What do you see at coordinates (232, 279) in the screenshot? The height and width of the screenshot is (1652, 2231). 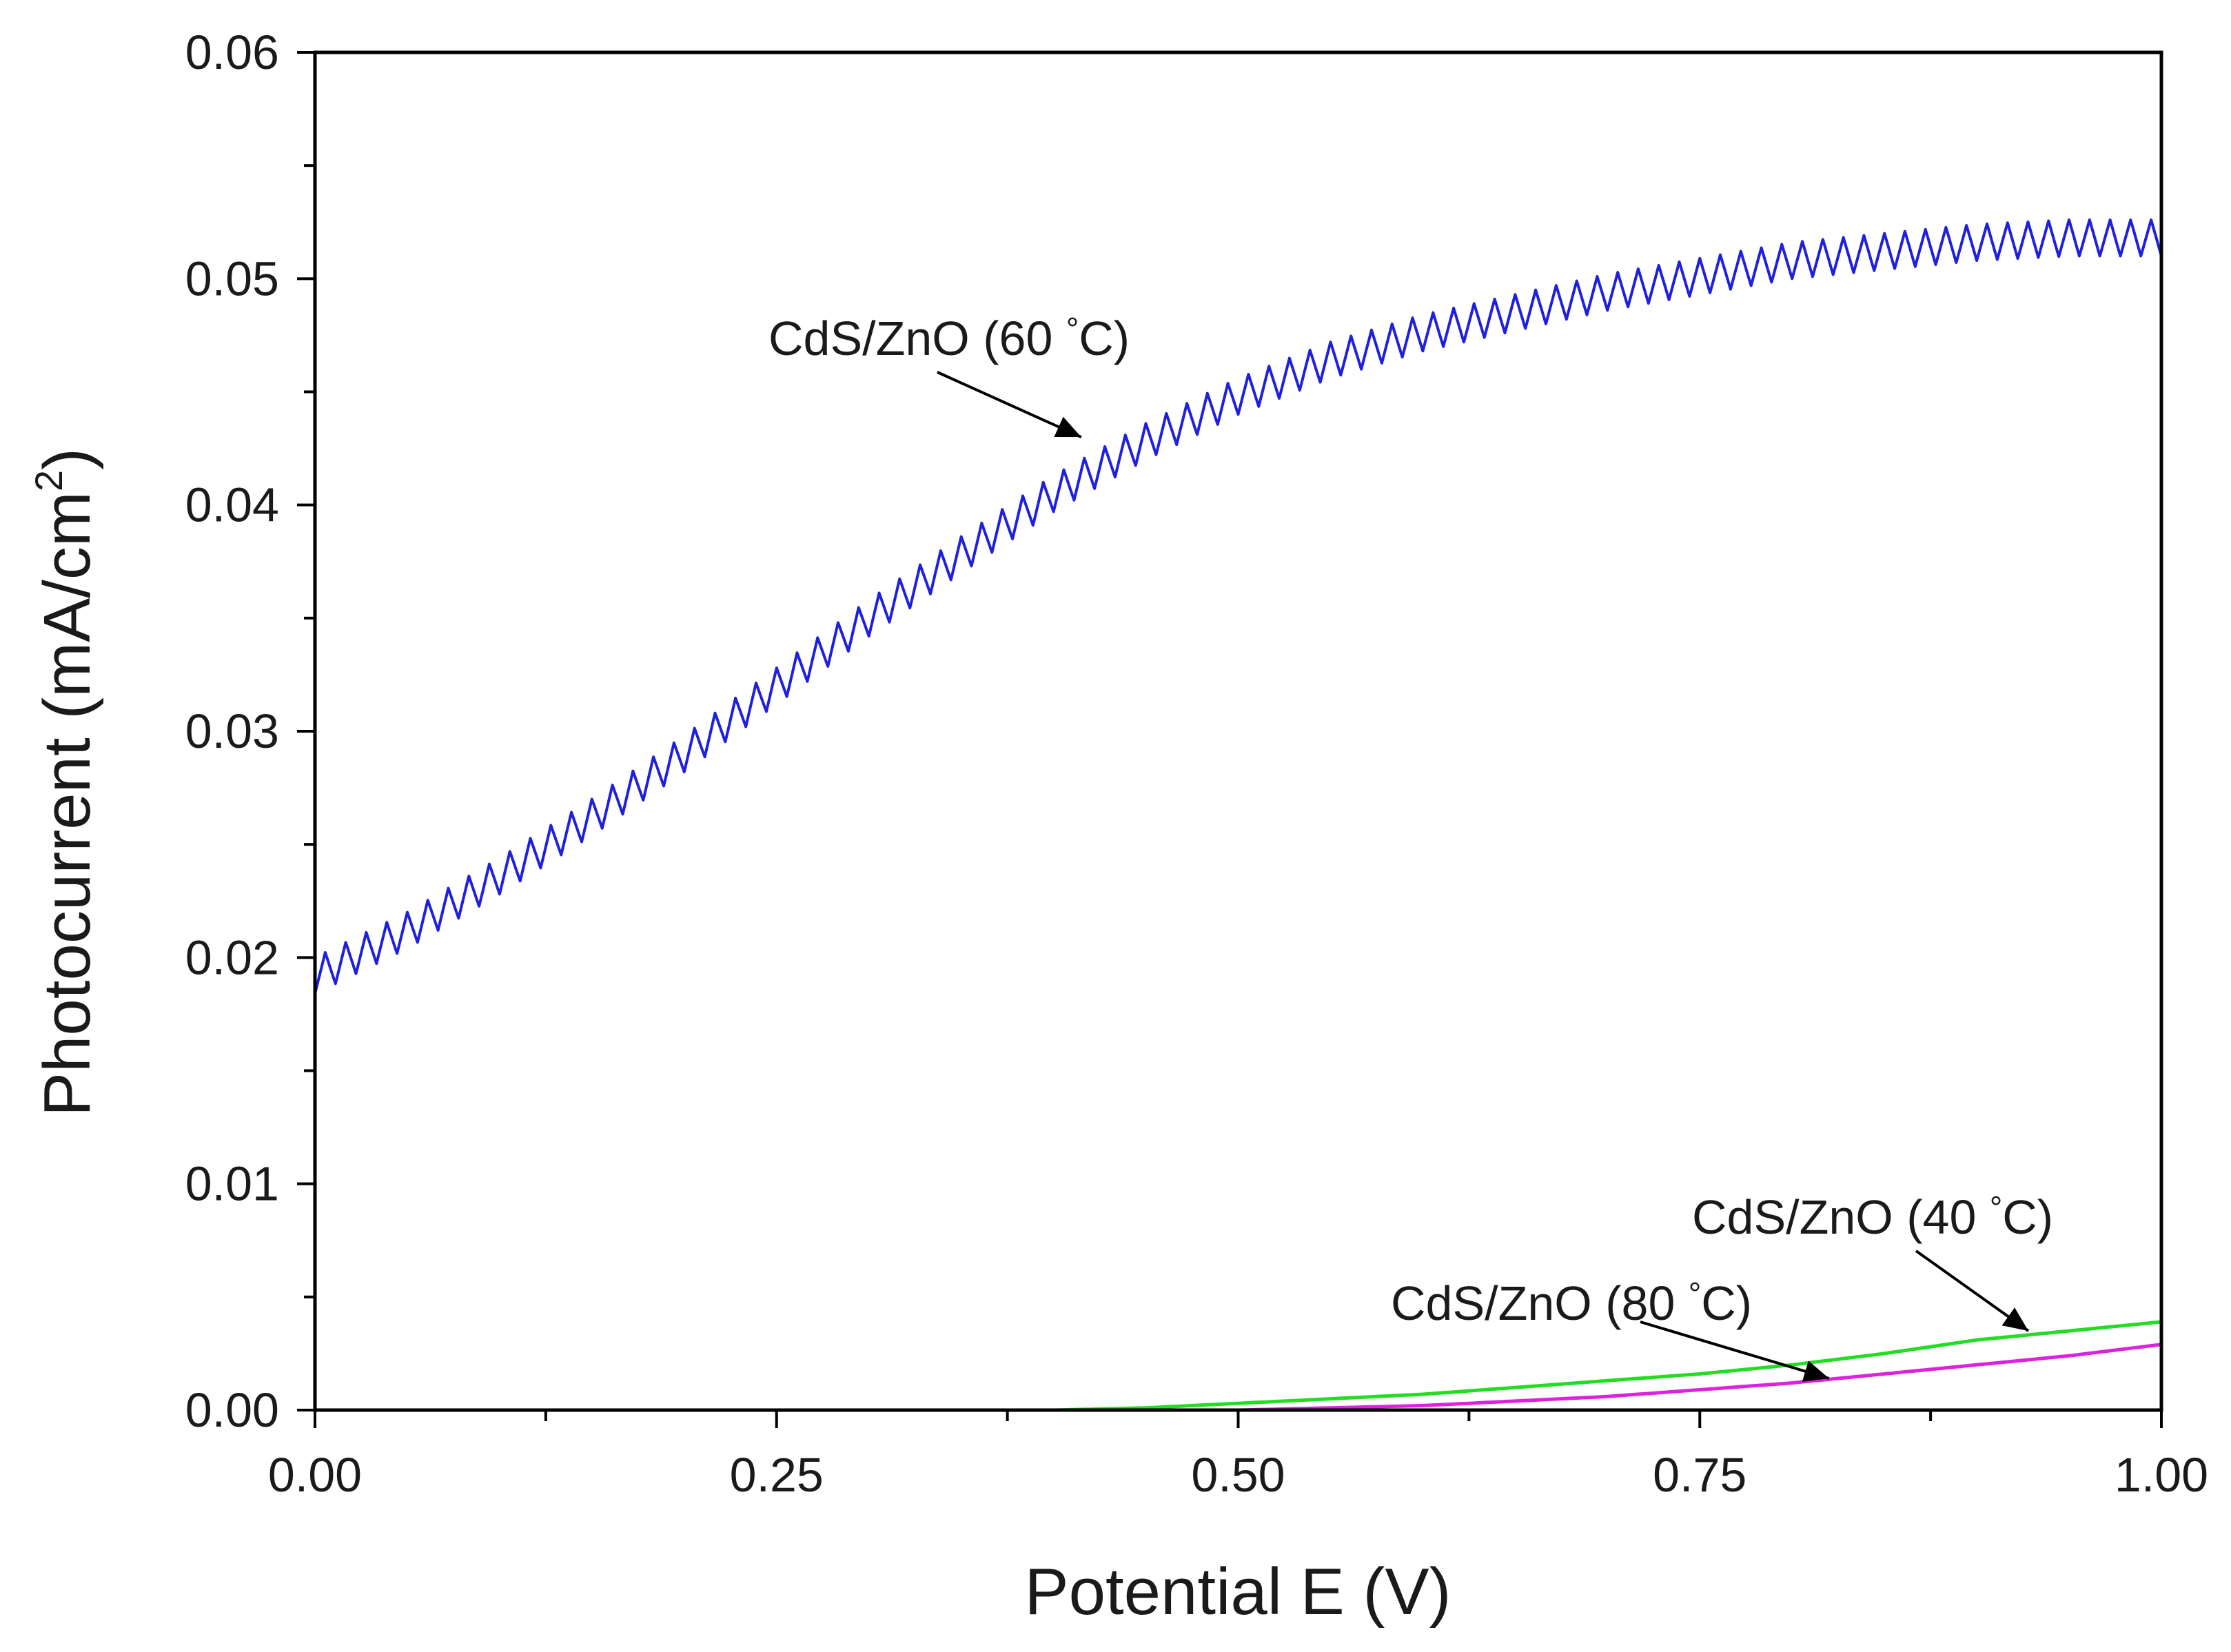 I see `y-tick-label: 0.05` at bounding box center [232, 279].